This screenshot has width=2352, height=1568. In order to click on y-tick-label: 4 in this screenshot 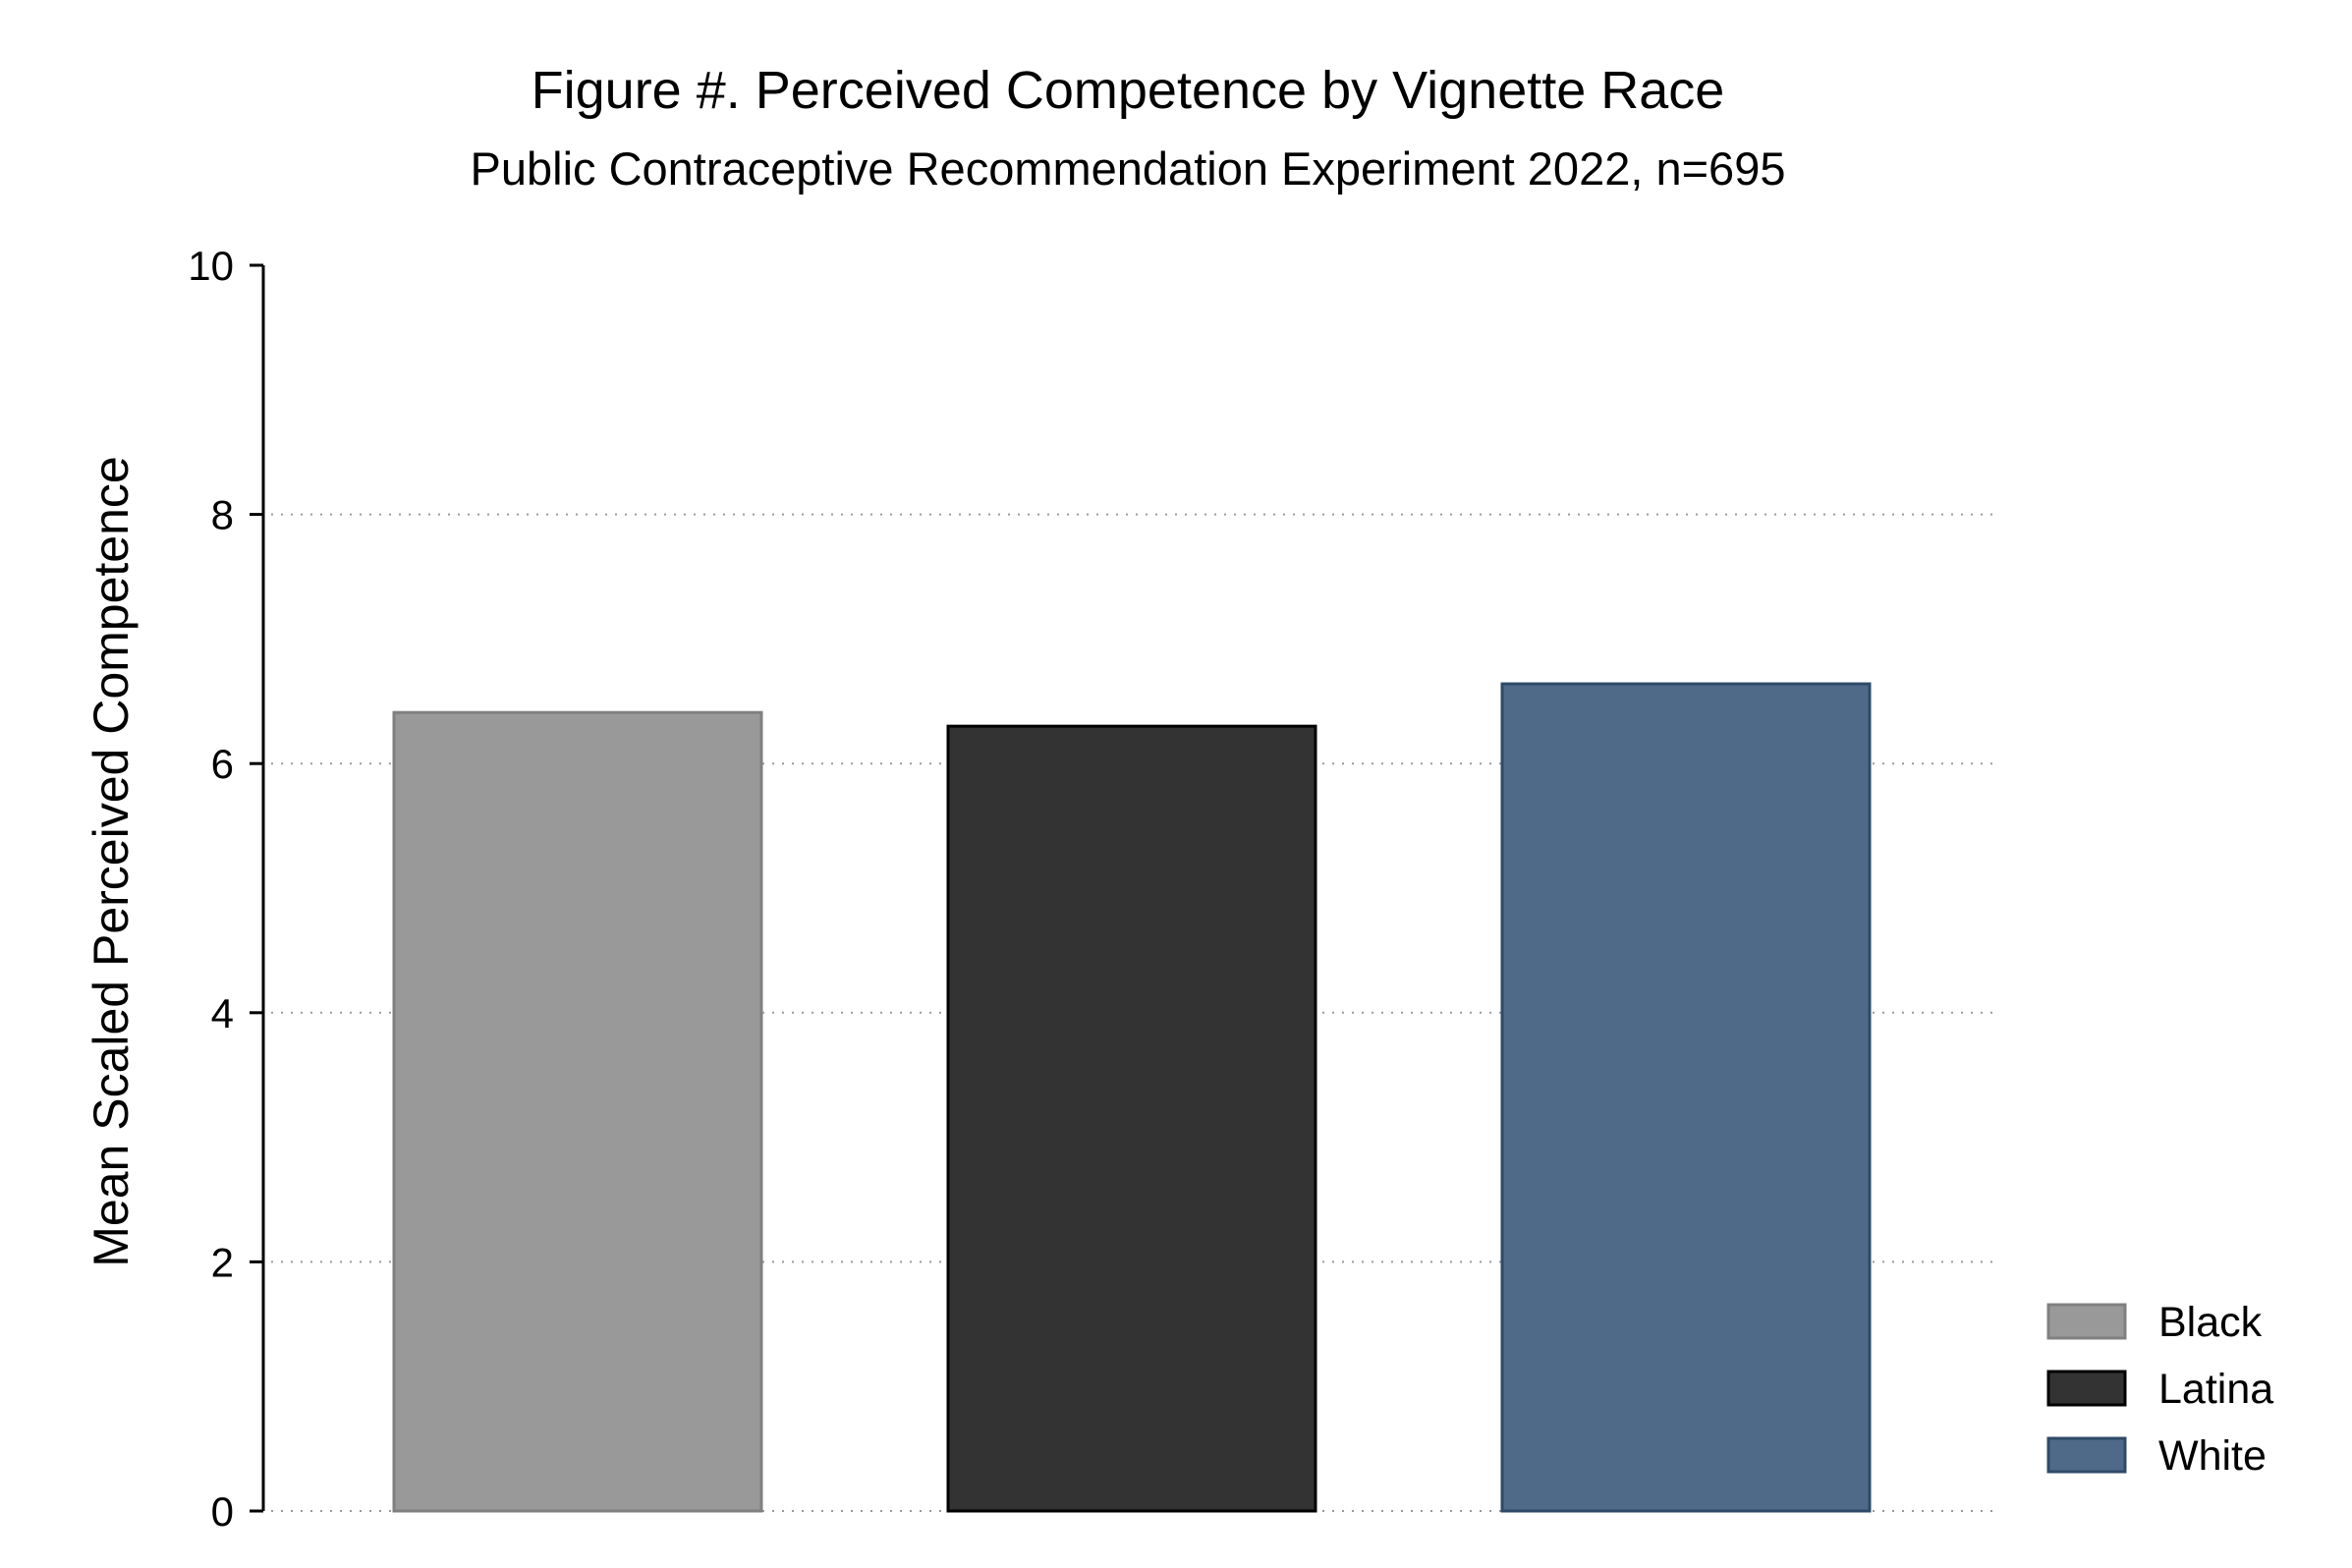, I will do `click(222, 1013)`.